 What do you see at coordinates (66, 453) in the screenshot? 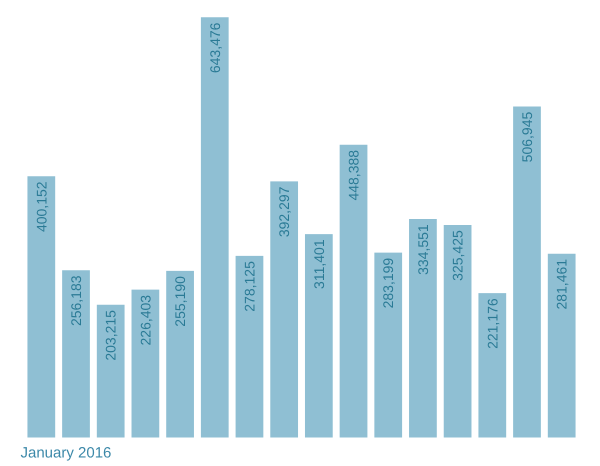
I see `text: January 2016` at bounding box center [66, 453].